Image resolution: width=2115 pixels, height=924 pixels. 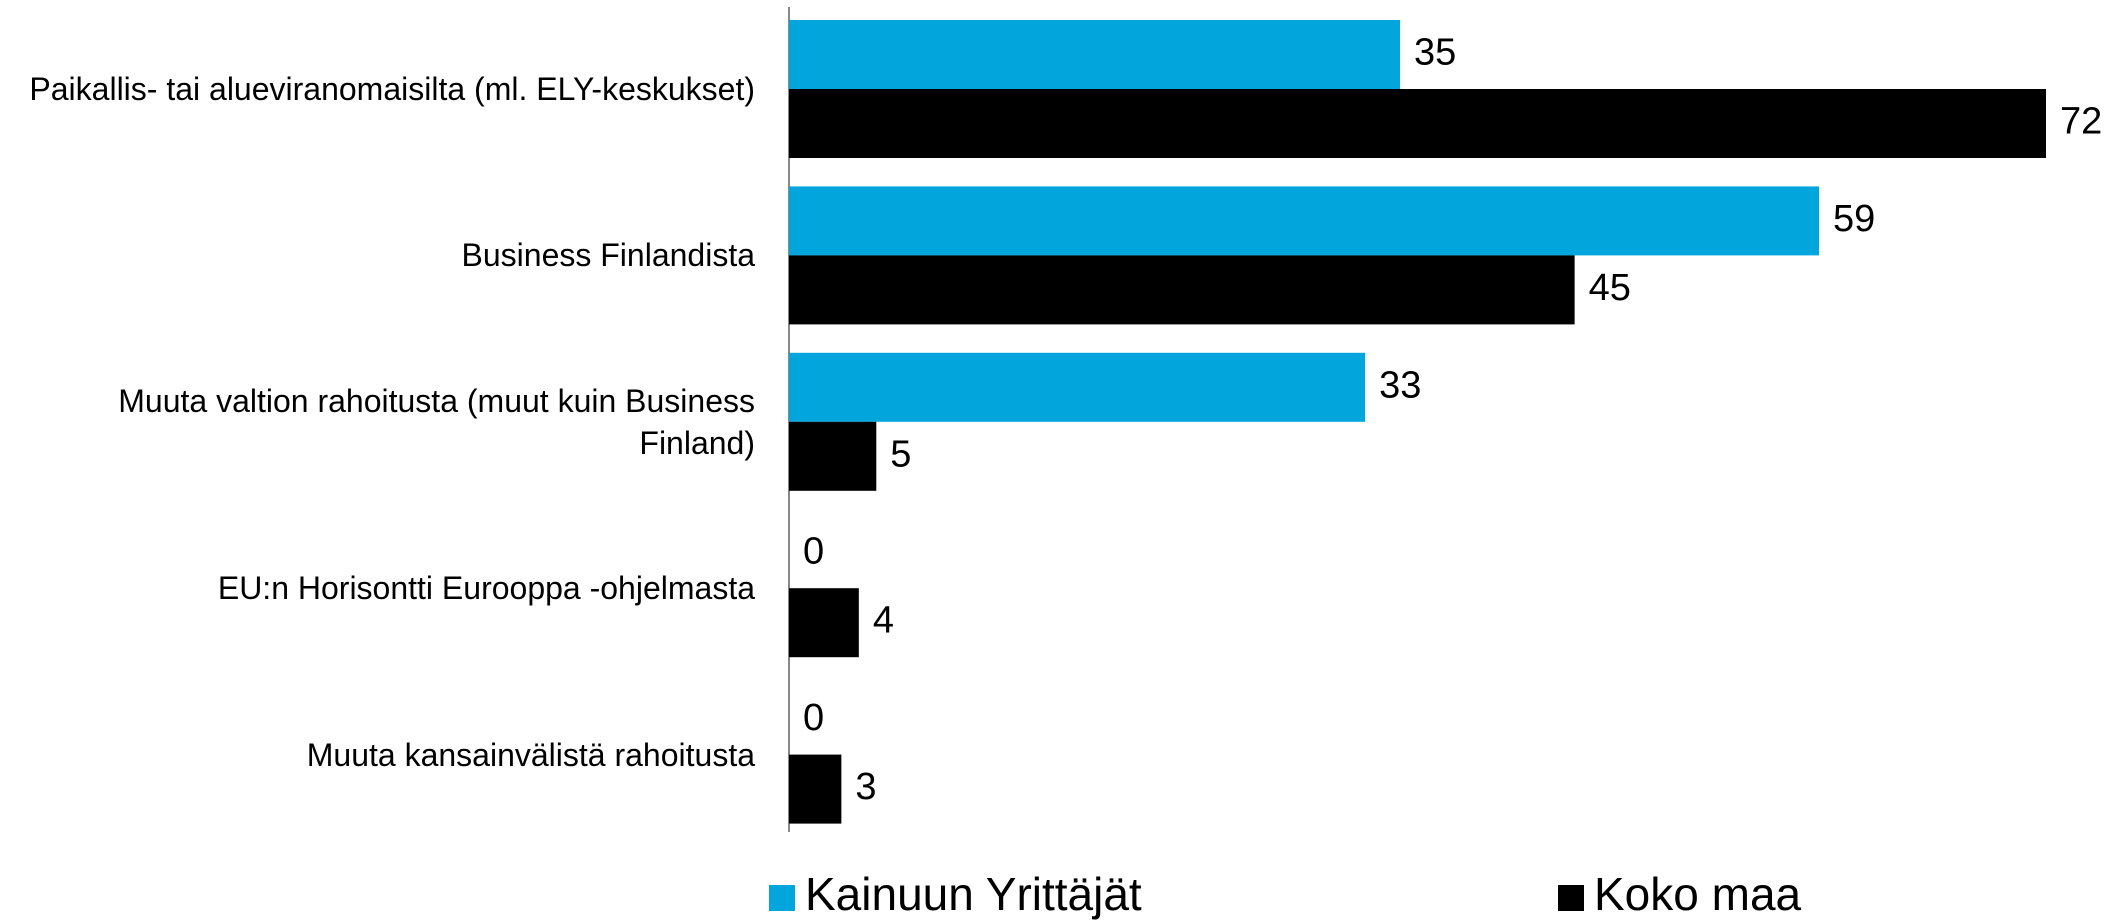 What do you see at coordinates (1854, 219) in the screenshot?
I see `value-label: 59` at bounding box center [1854, 219].